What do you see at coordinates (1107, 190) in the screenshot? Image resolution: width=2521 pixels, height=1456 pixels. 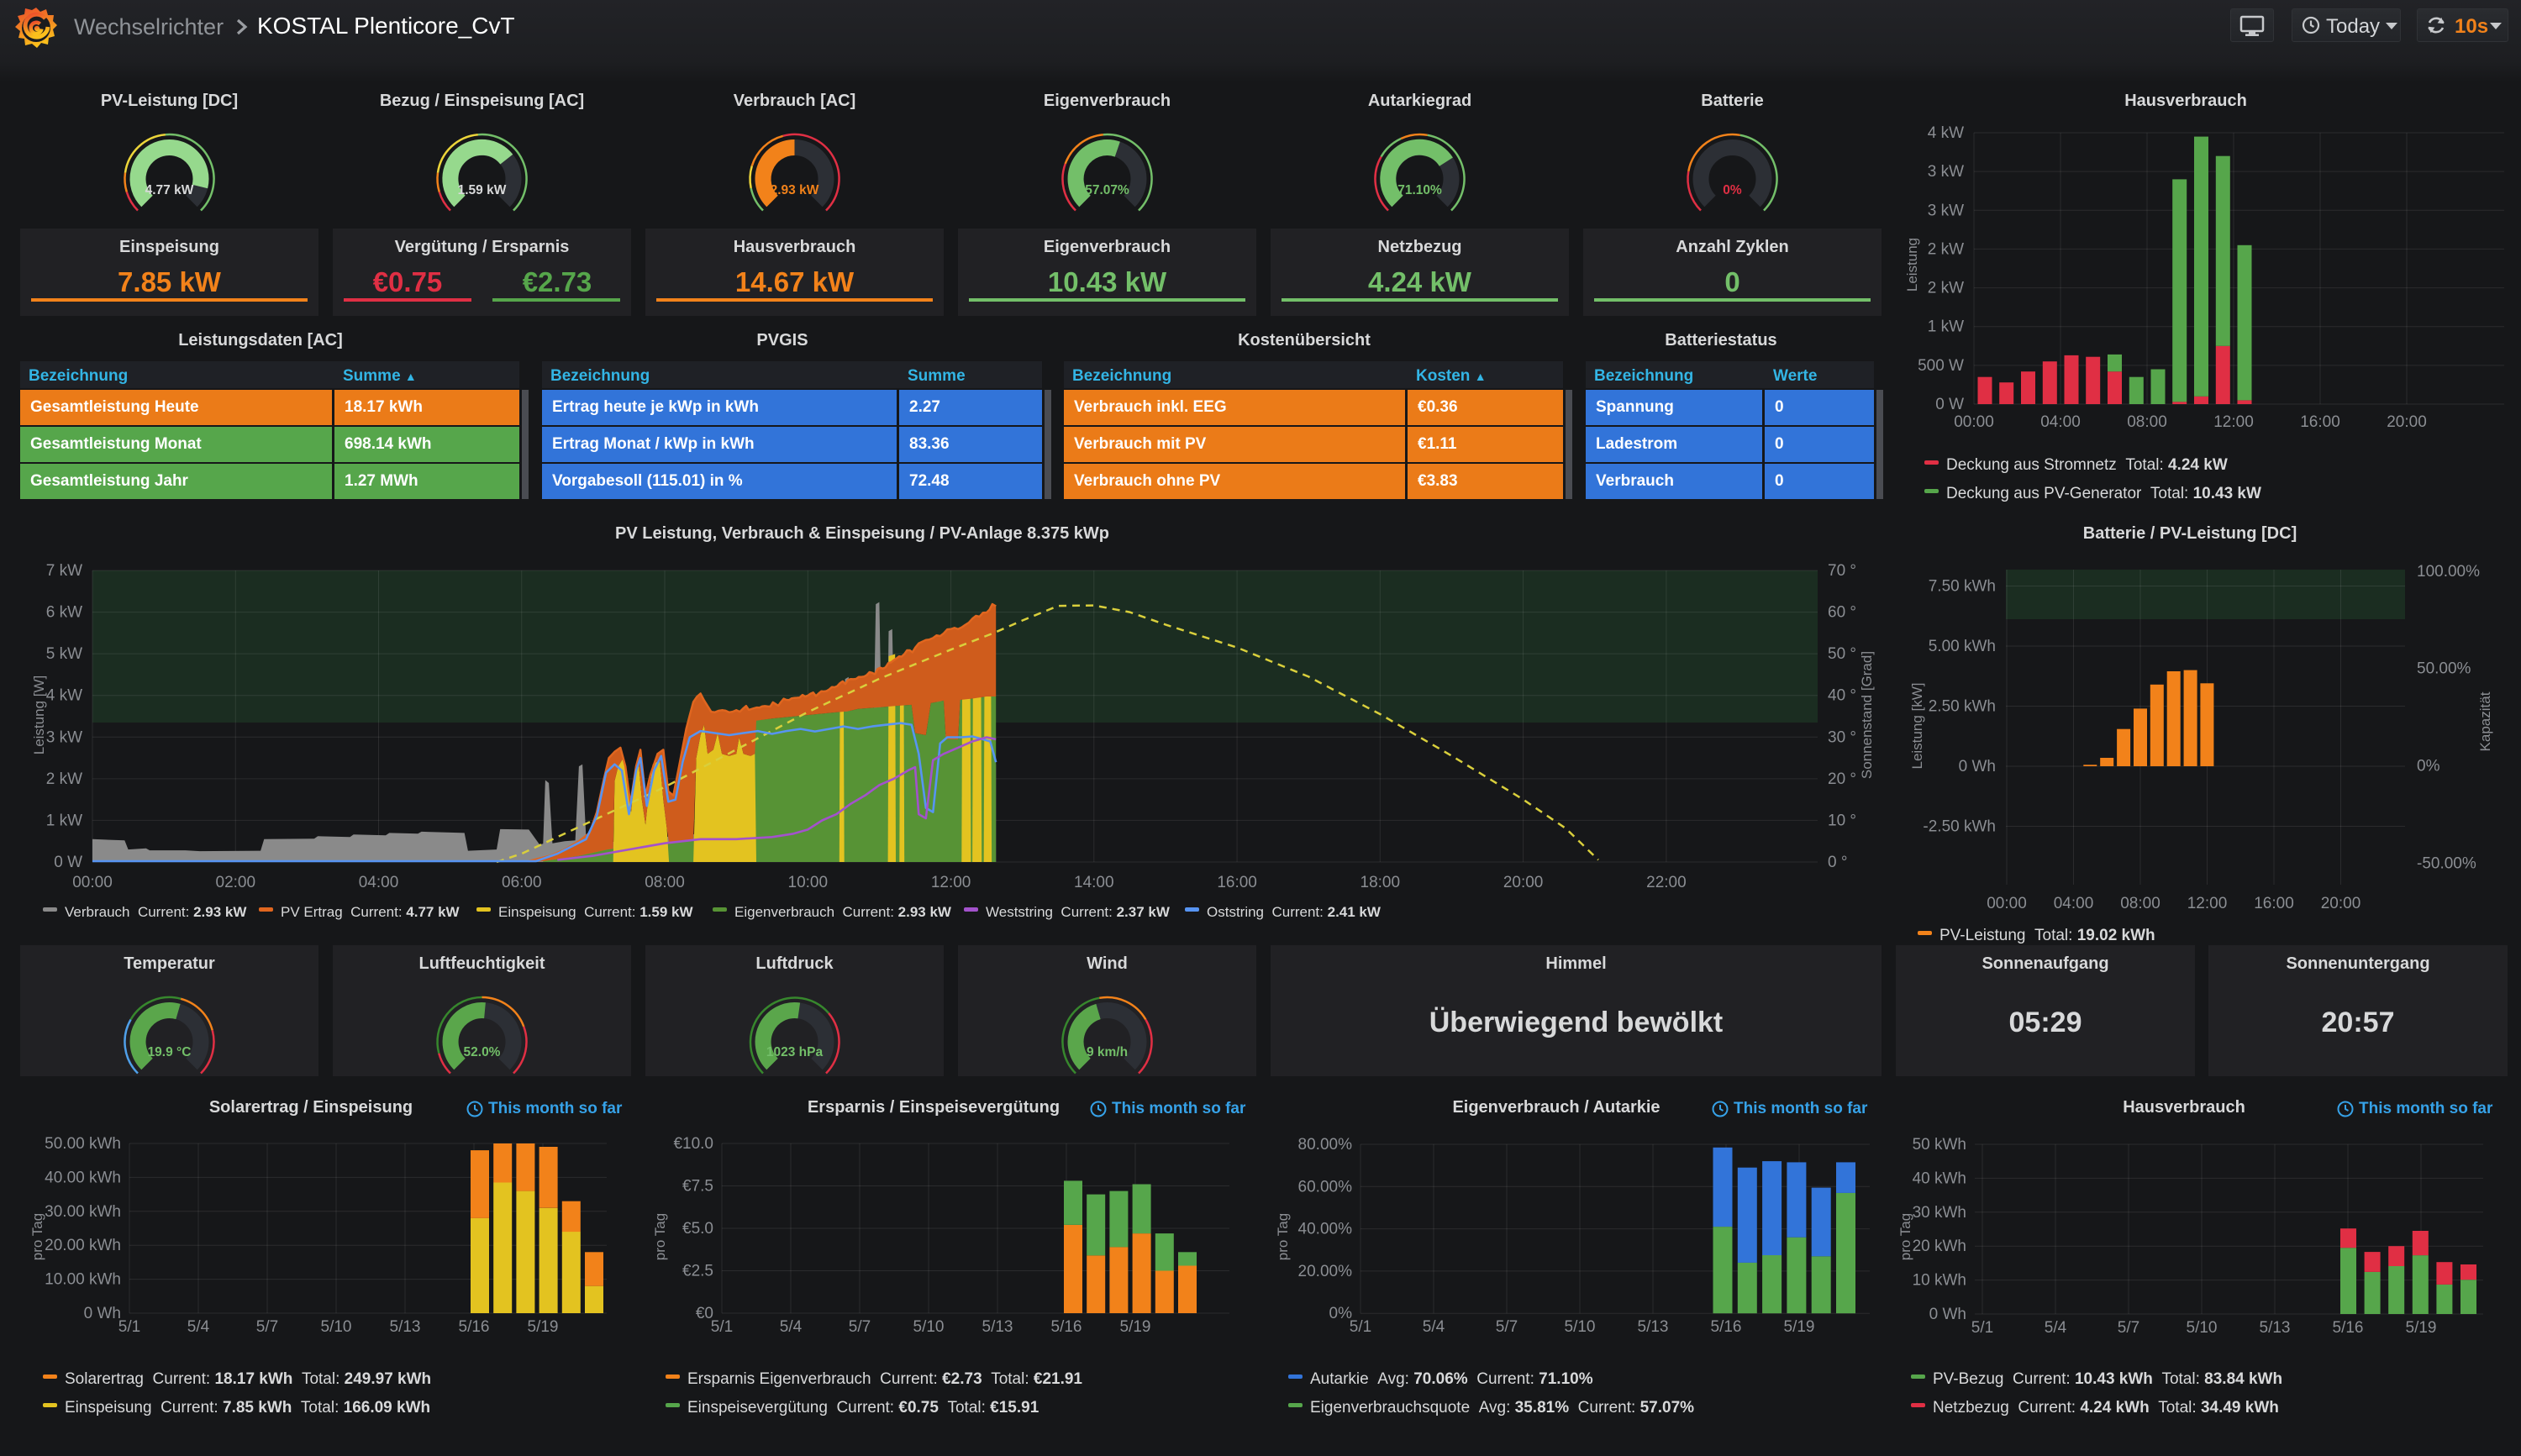 I see `svg-text: 57.07%` at bounding box center [1107, 190].